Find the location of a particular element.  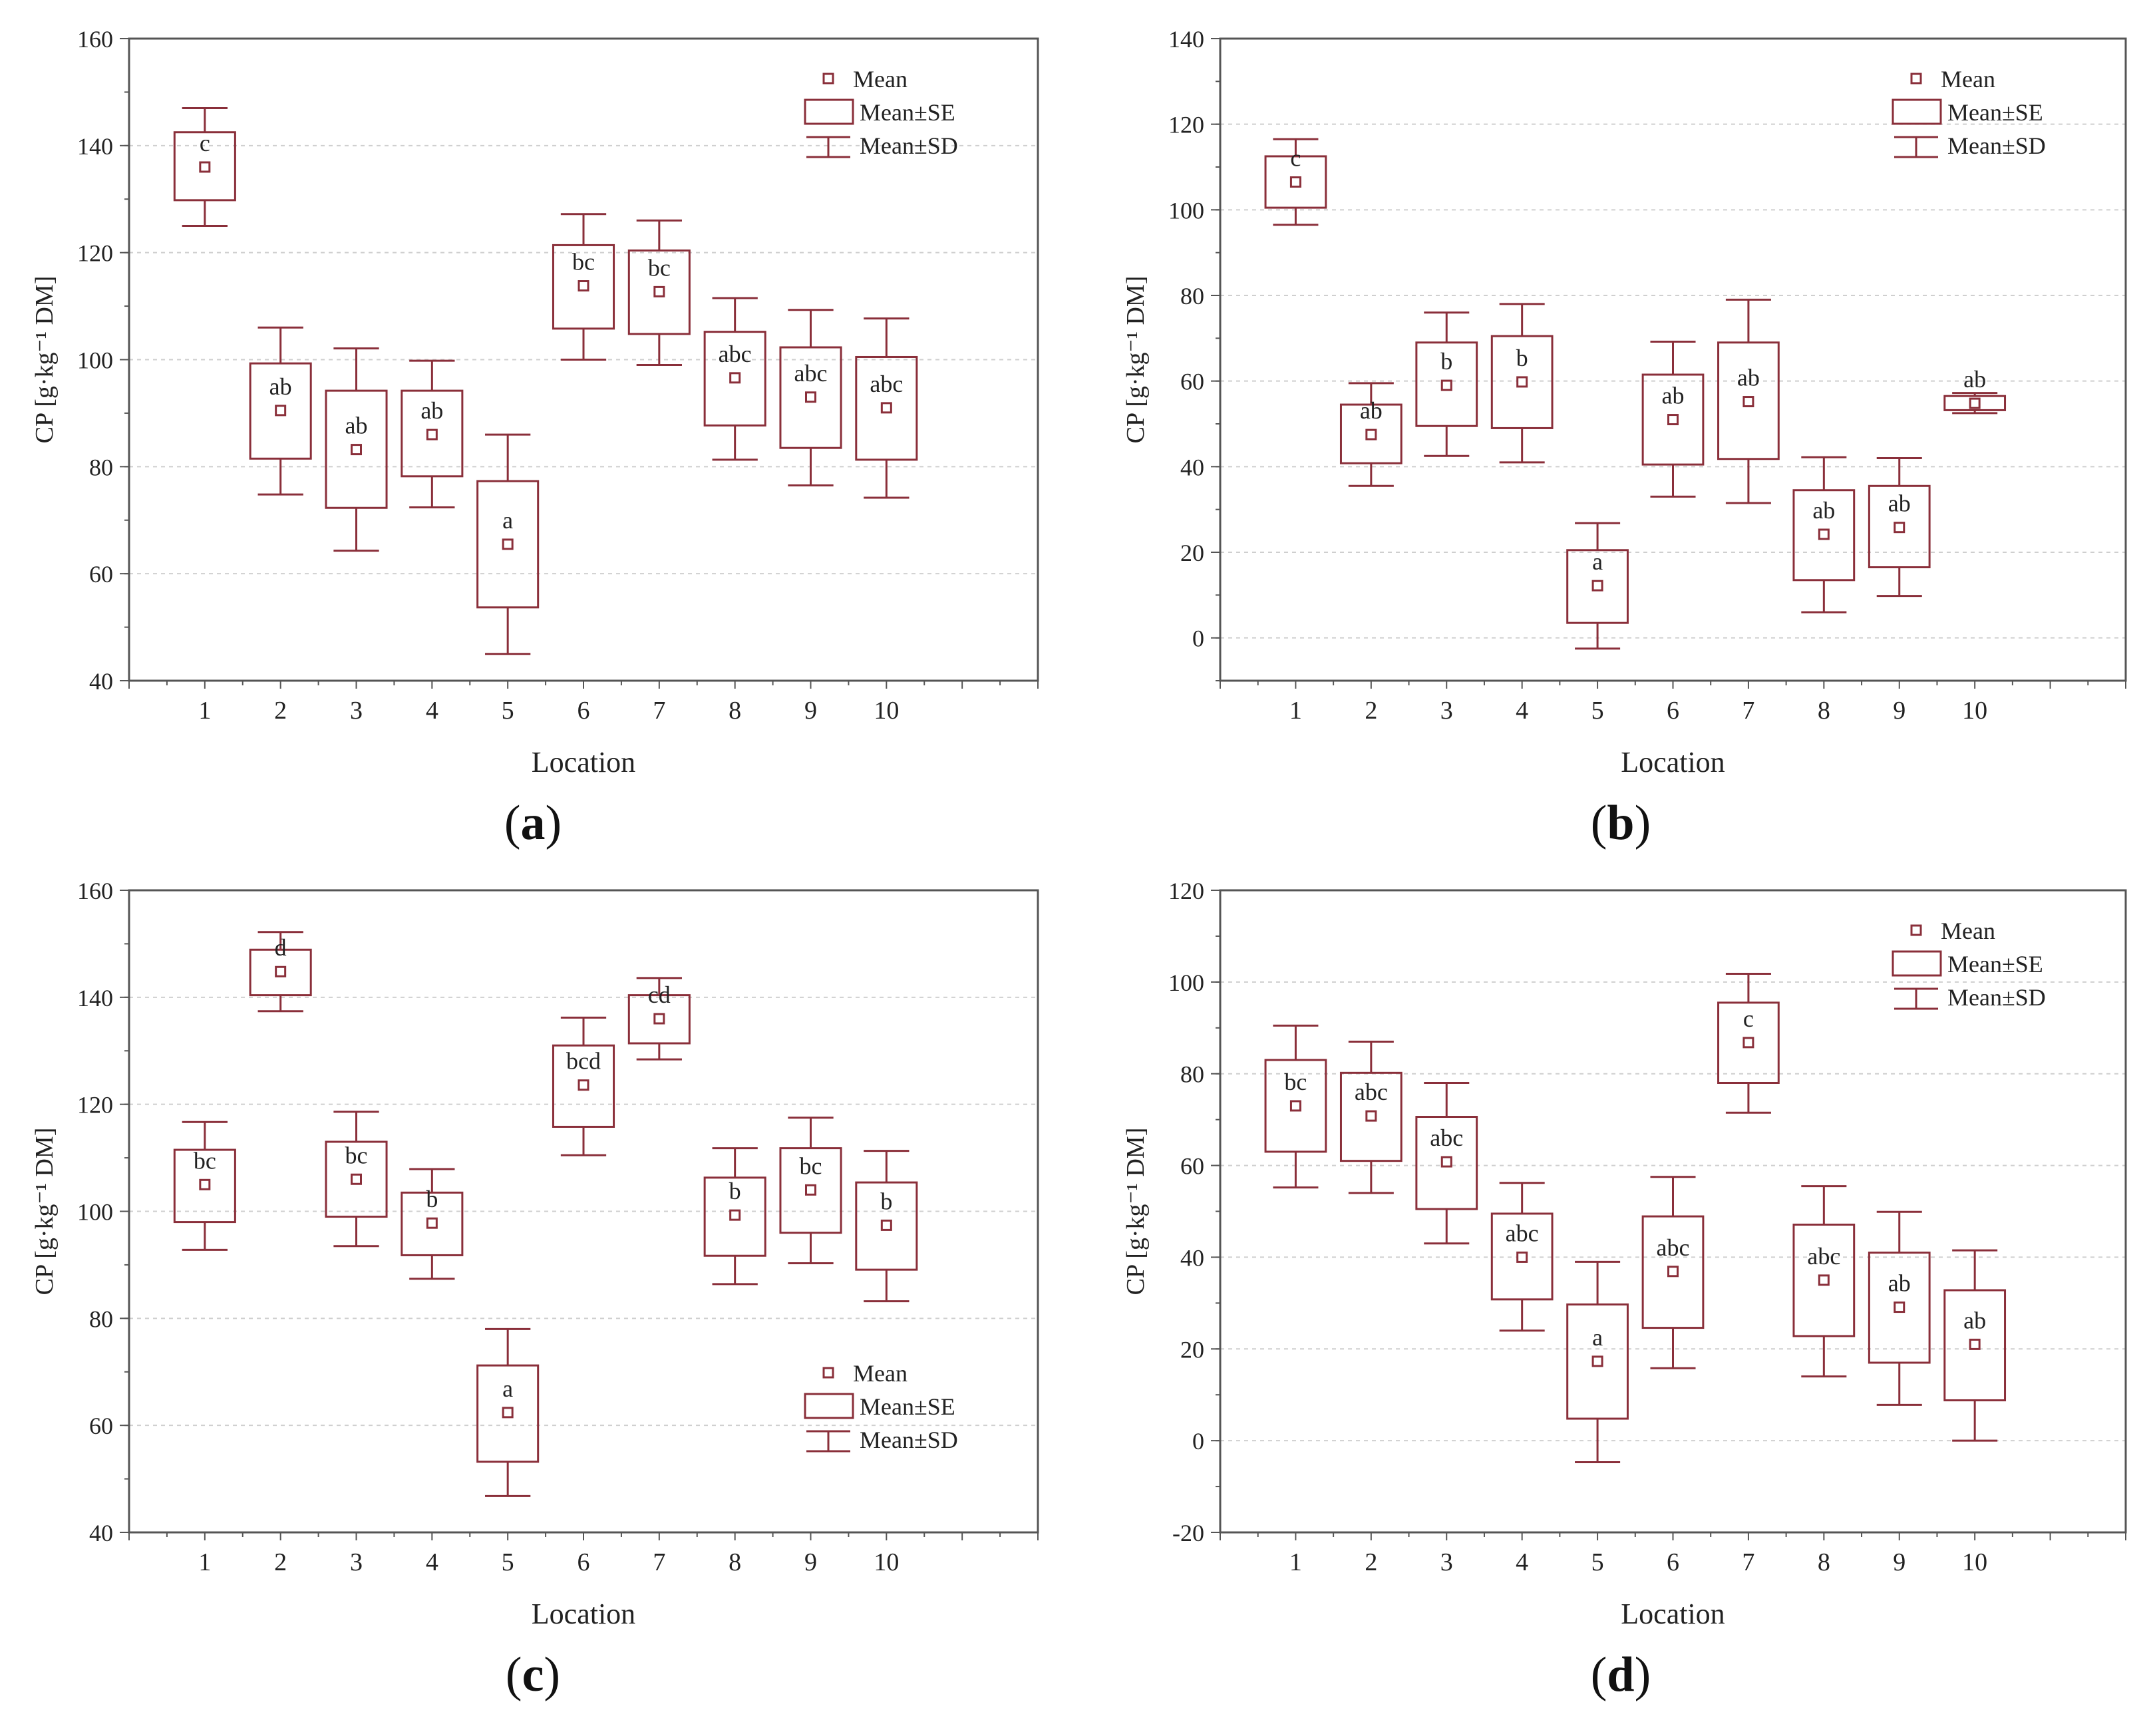

box-8: abc is located at coordinates (1824, 1281).